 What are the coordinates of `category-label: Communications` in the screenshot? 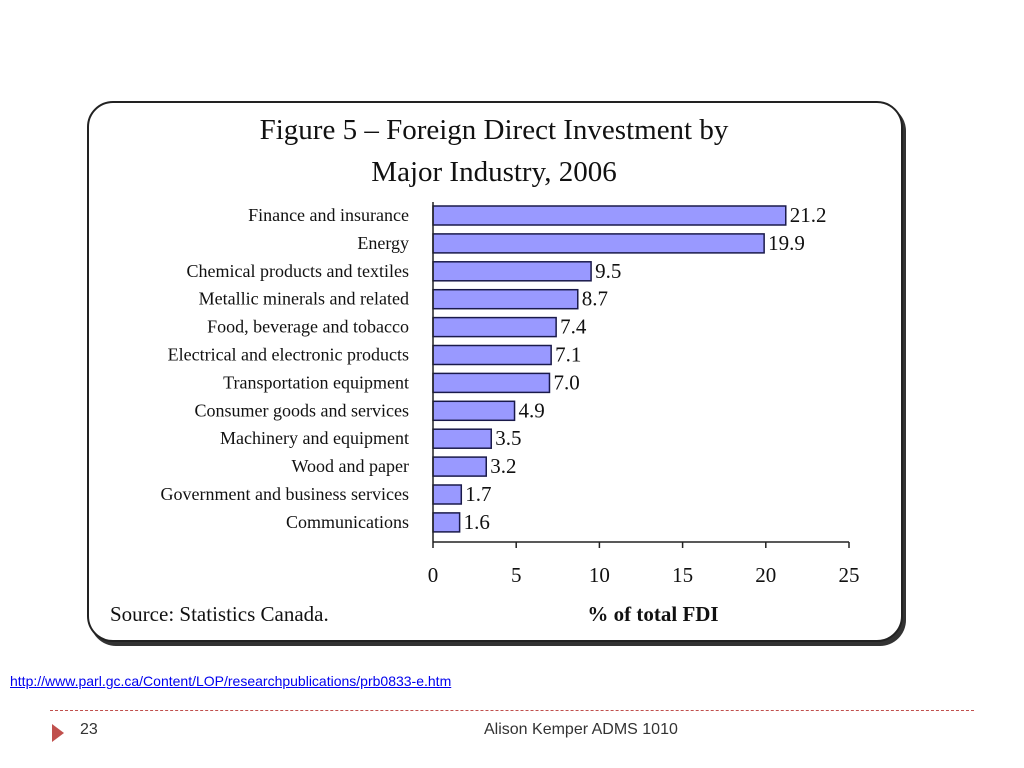 It's located at (347, 522).